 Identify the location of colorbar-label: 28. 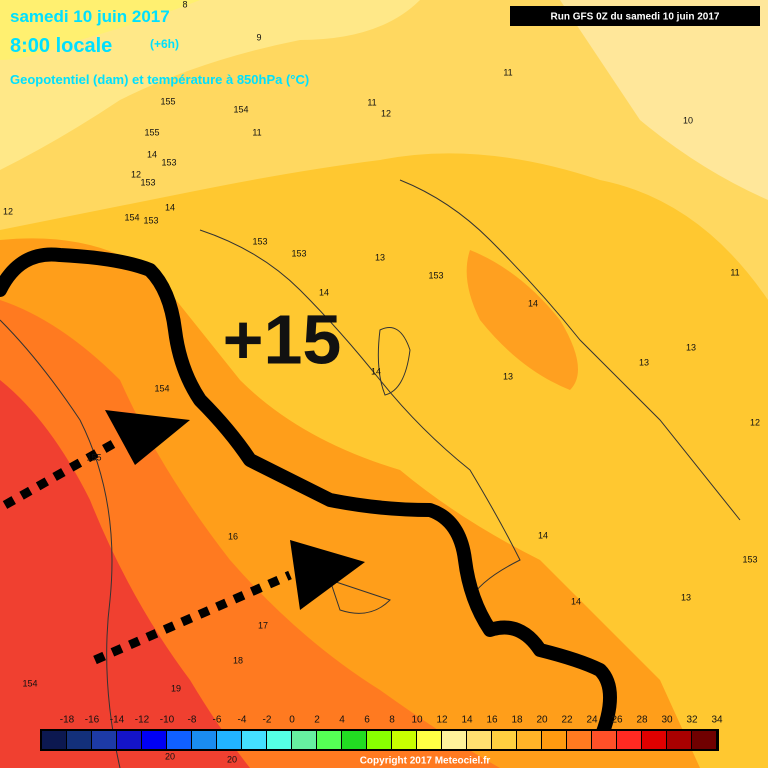
(642, 720).